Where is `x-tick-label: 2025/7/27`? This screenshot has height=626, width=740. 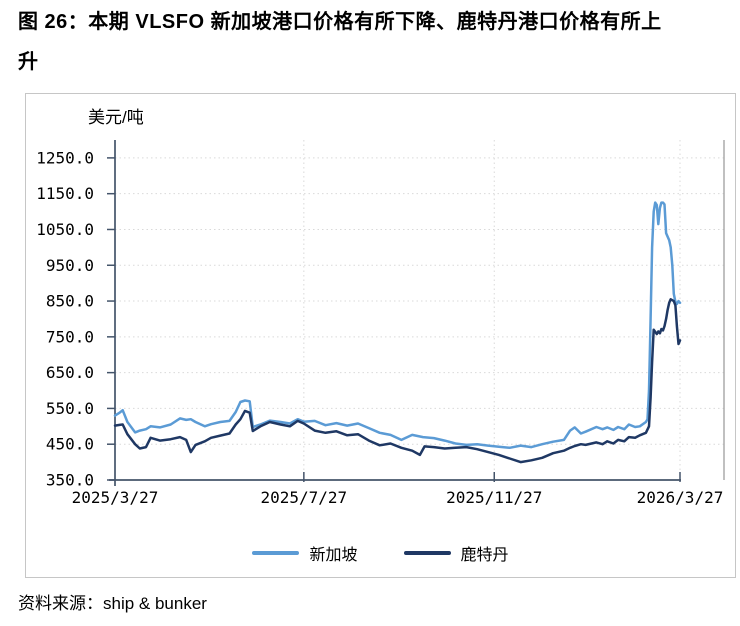
x-tick-label: 2025/7/27 is located at coordinates (303, 497).